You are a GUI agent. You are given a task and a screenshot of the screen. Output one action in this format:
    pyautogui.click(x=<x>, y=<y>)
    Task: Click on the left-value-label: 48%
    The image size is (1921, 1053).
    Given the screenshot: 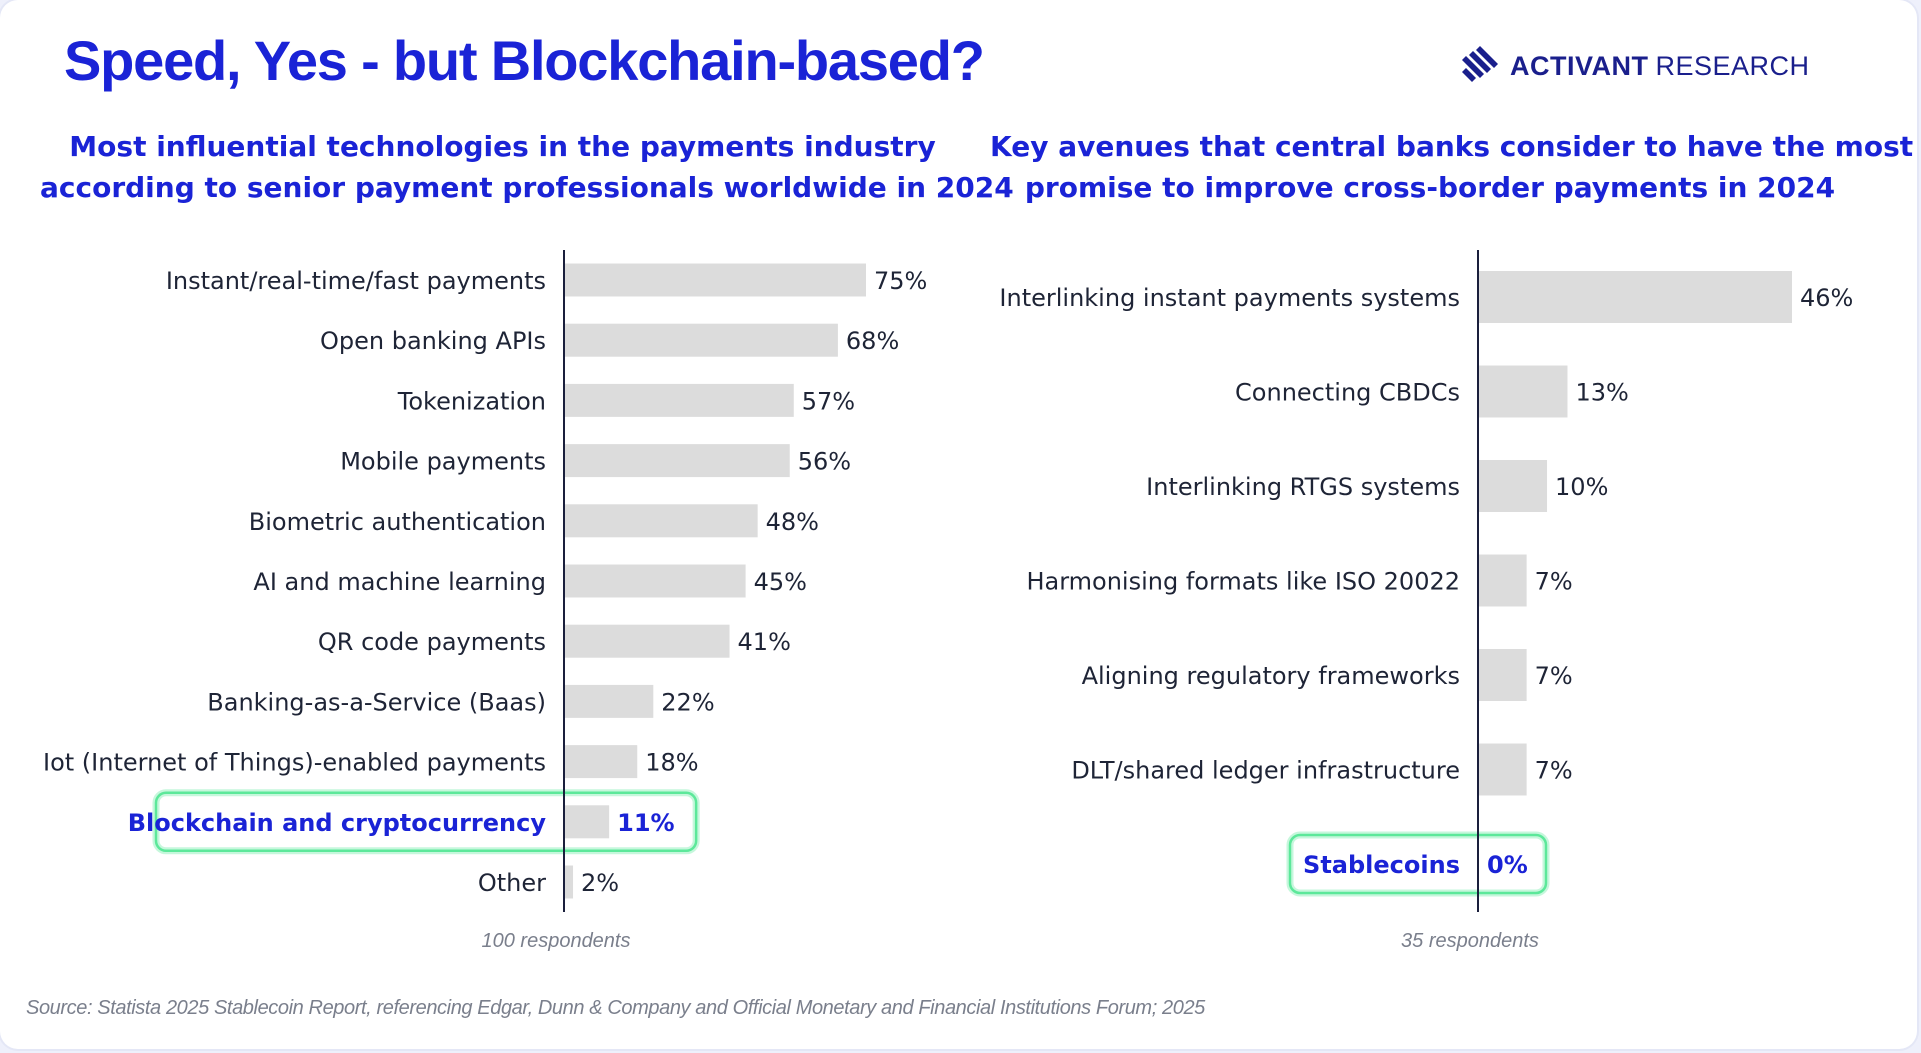 What is the action you would take?
    pyautogui.click(x=792, y=522)
    